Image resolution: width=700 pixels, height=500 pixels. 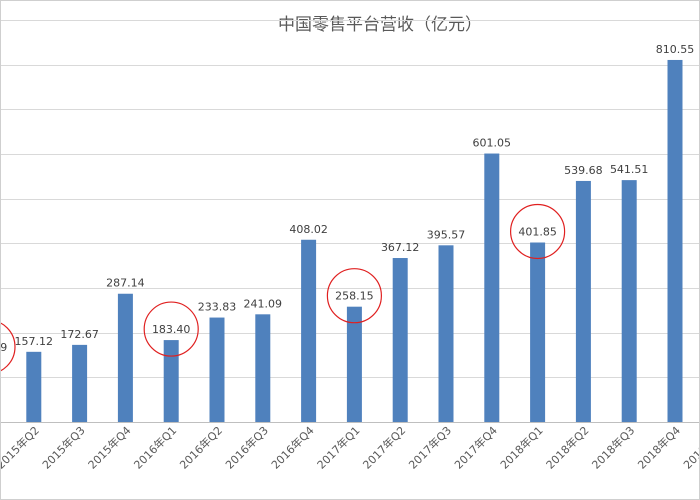 I want to click on data-label: 183.40, so click(x=171, y=329).